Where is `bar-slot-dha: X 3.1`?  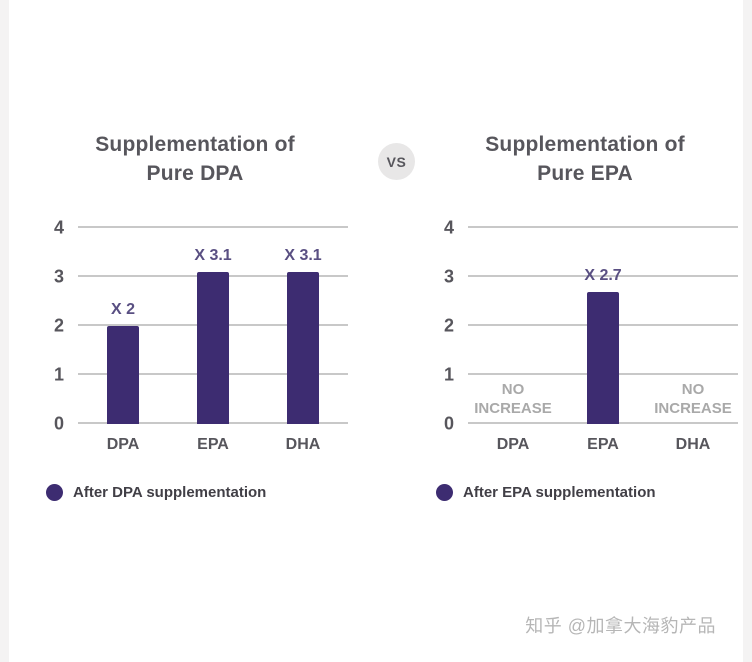
bar-slot-dha: X 3.1 is located at coordinates (303, 326).